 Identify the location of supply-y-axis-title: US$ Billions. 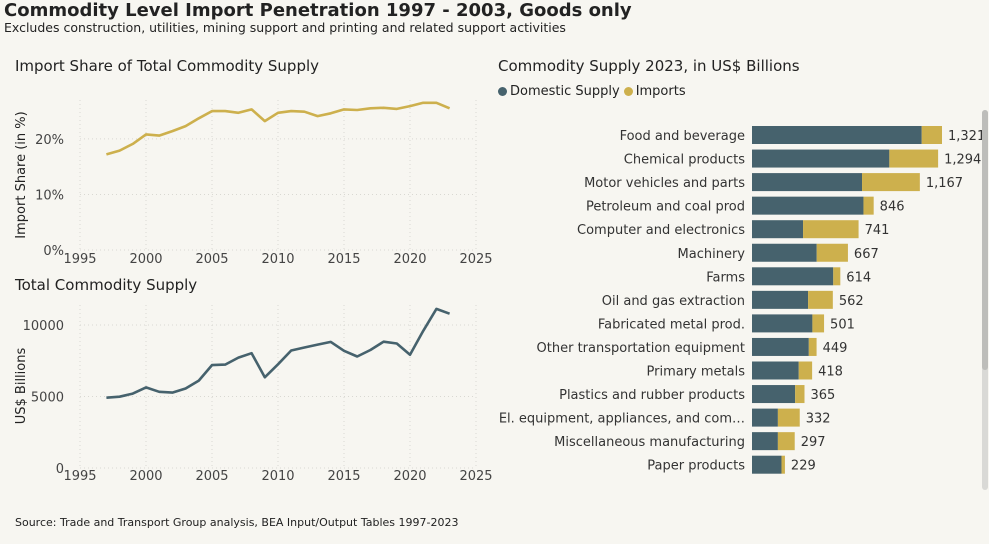
(21, 386).